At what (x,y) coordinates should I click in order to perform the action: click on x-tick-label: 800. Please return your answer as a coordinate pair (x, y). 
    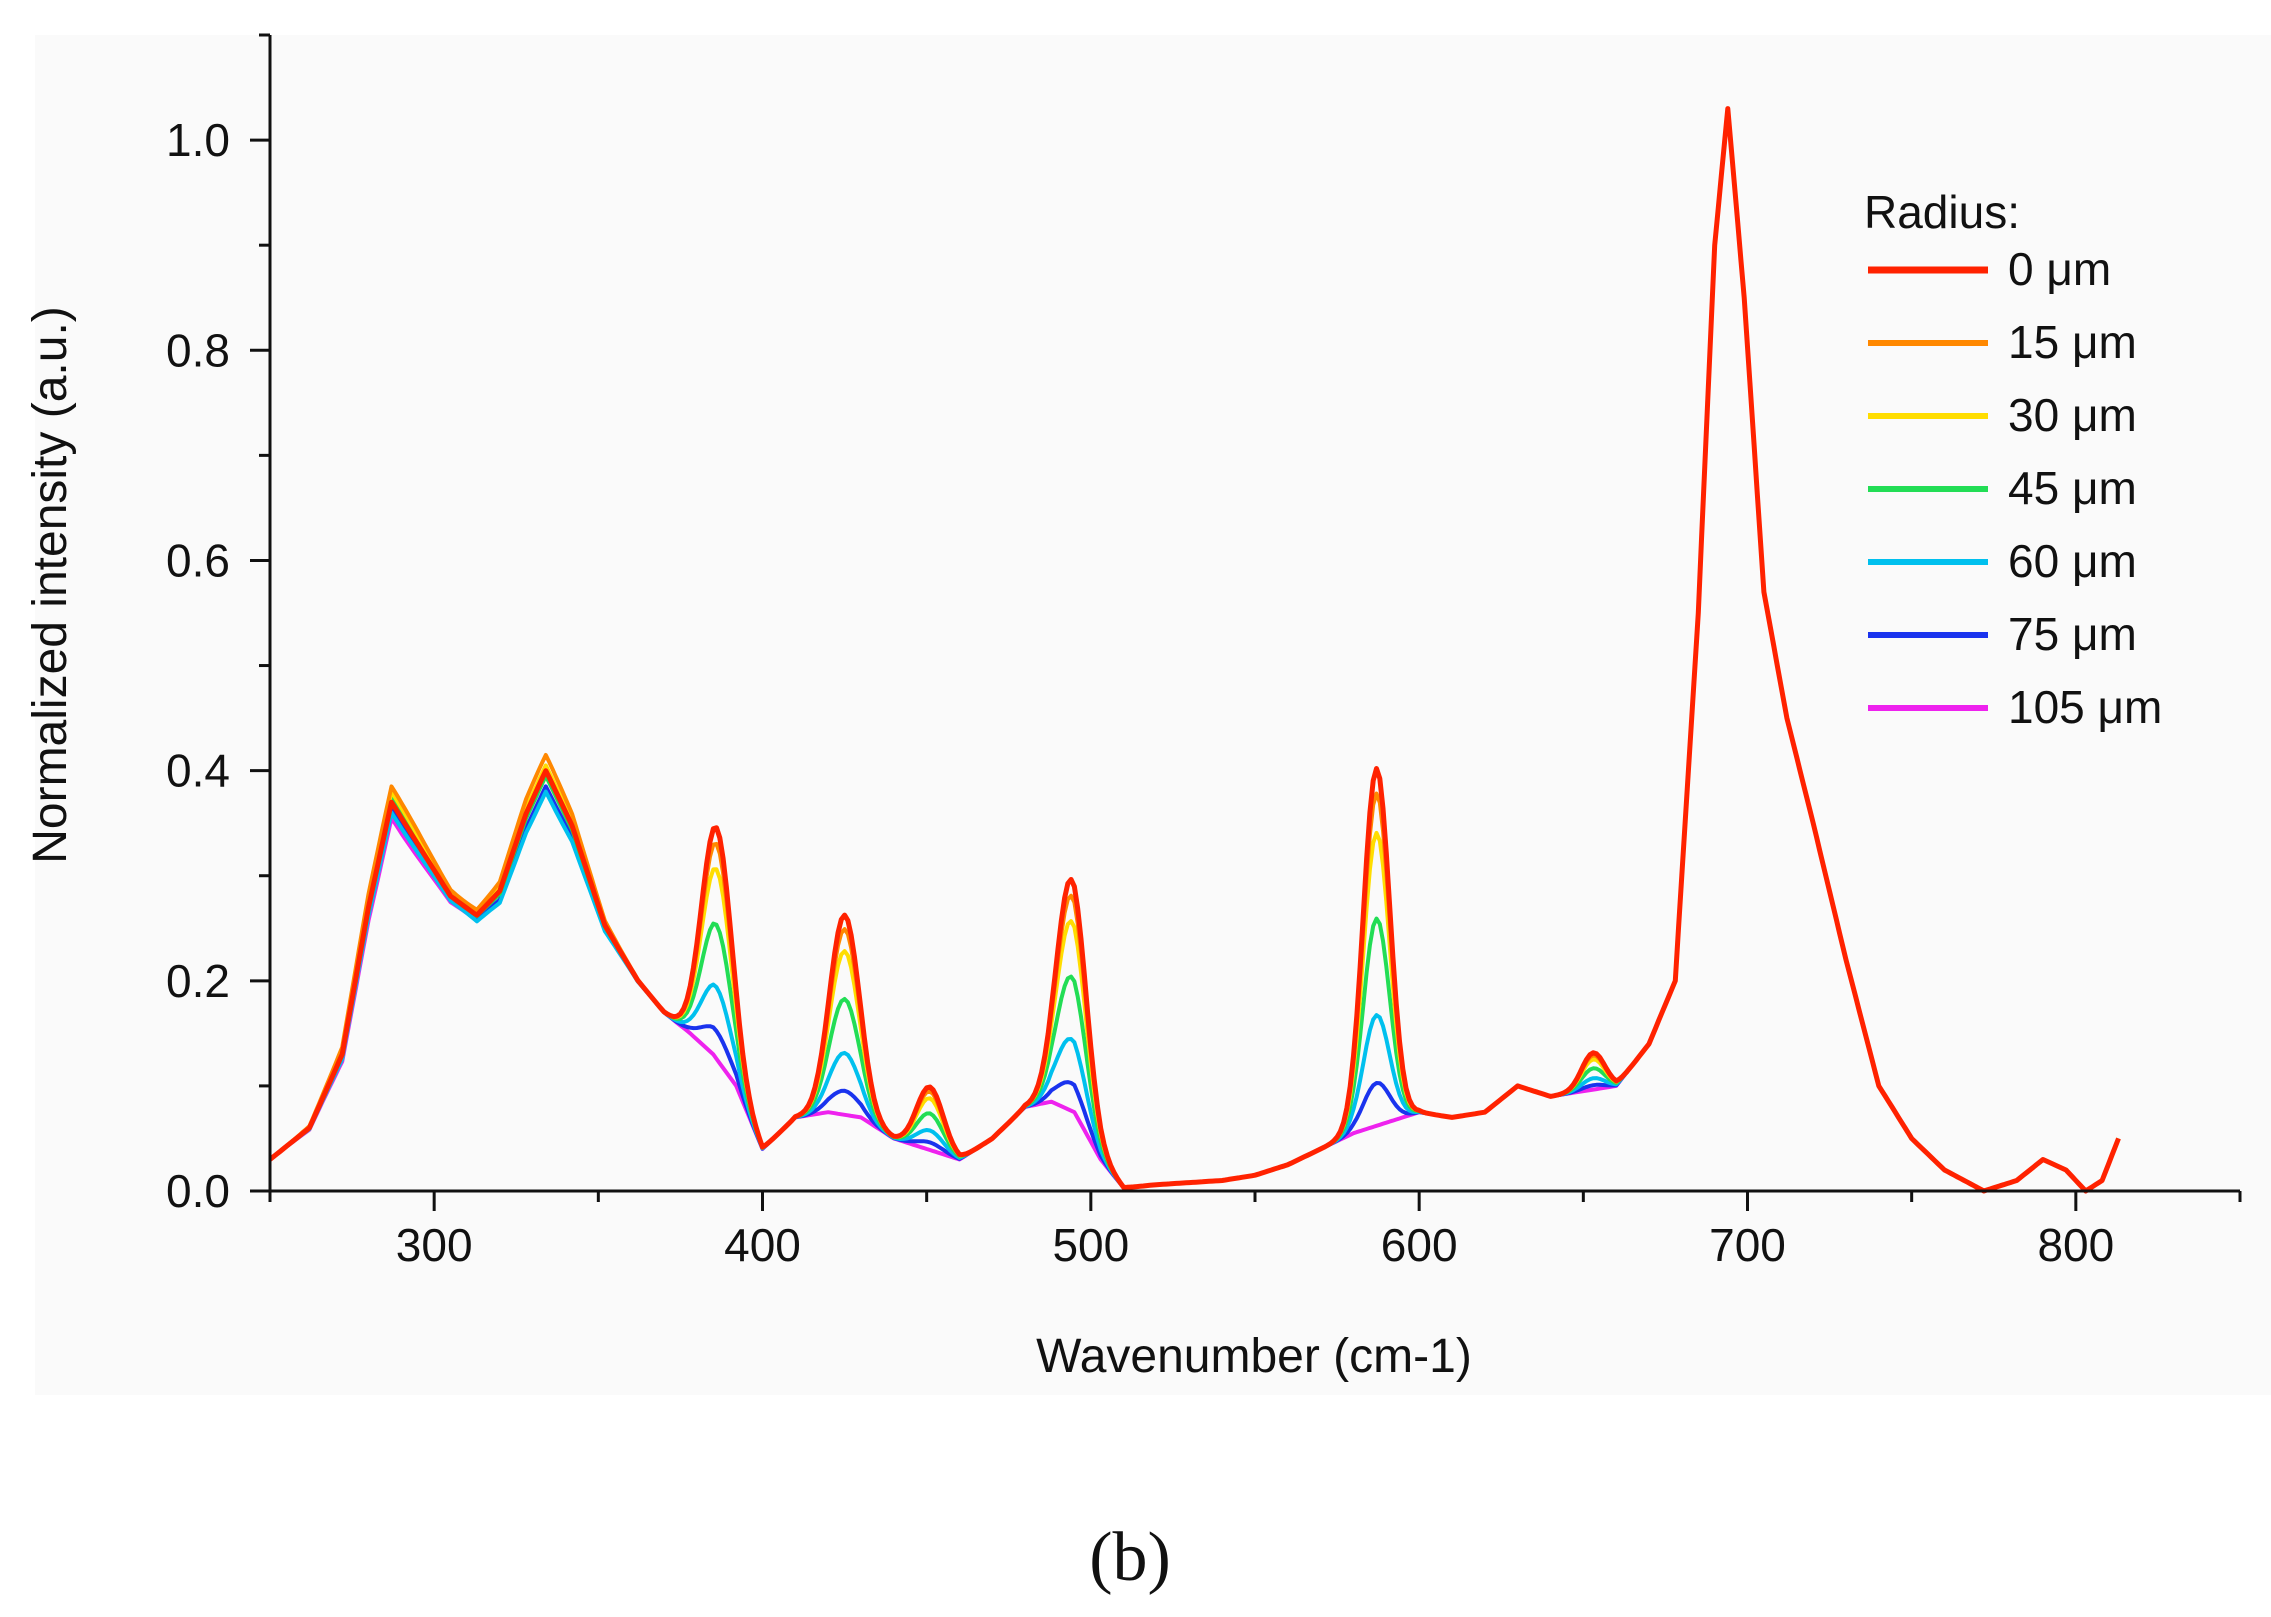
    Looking at the image, I should click on (2075, 1245).